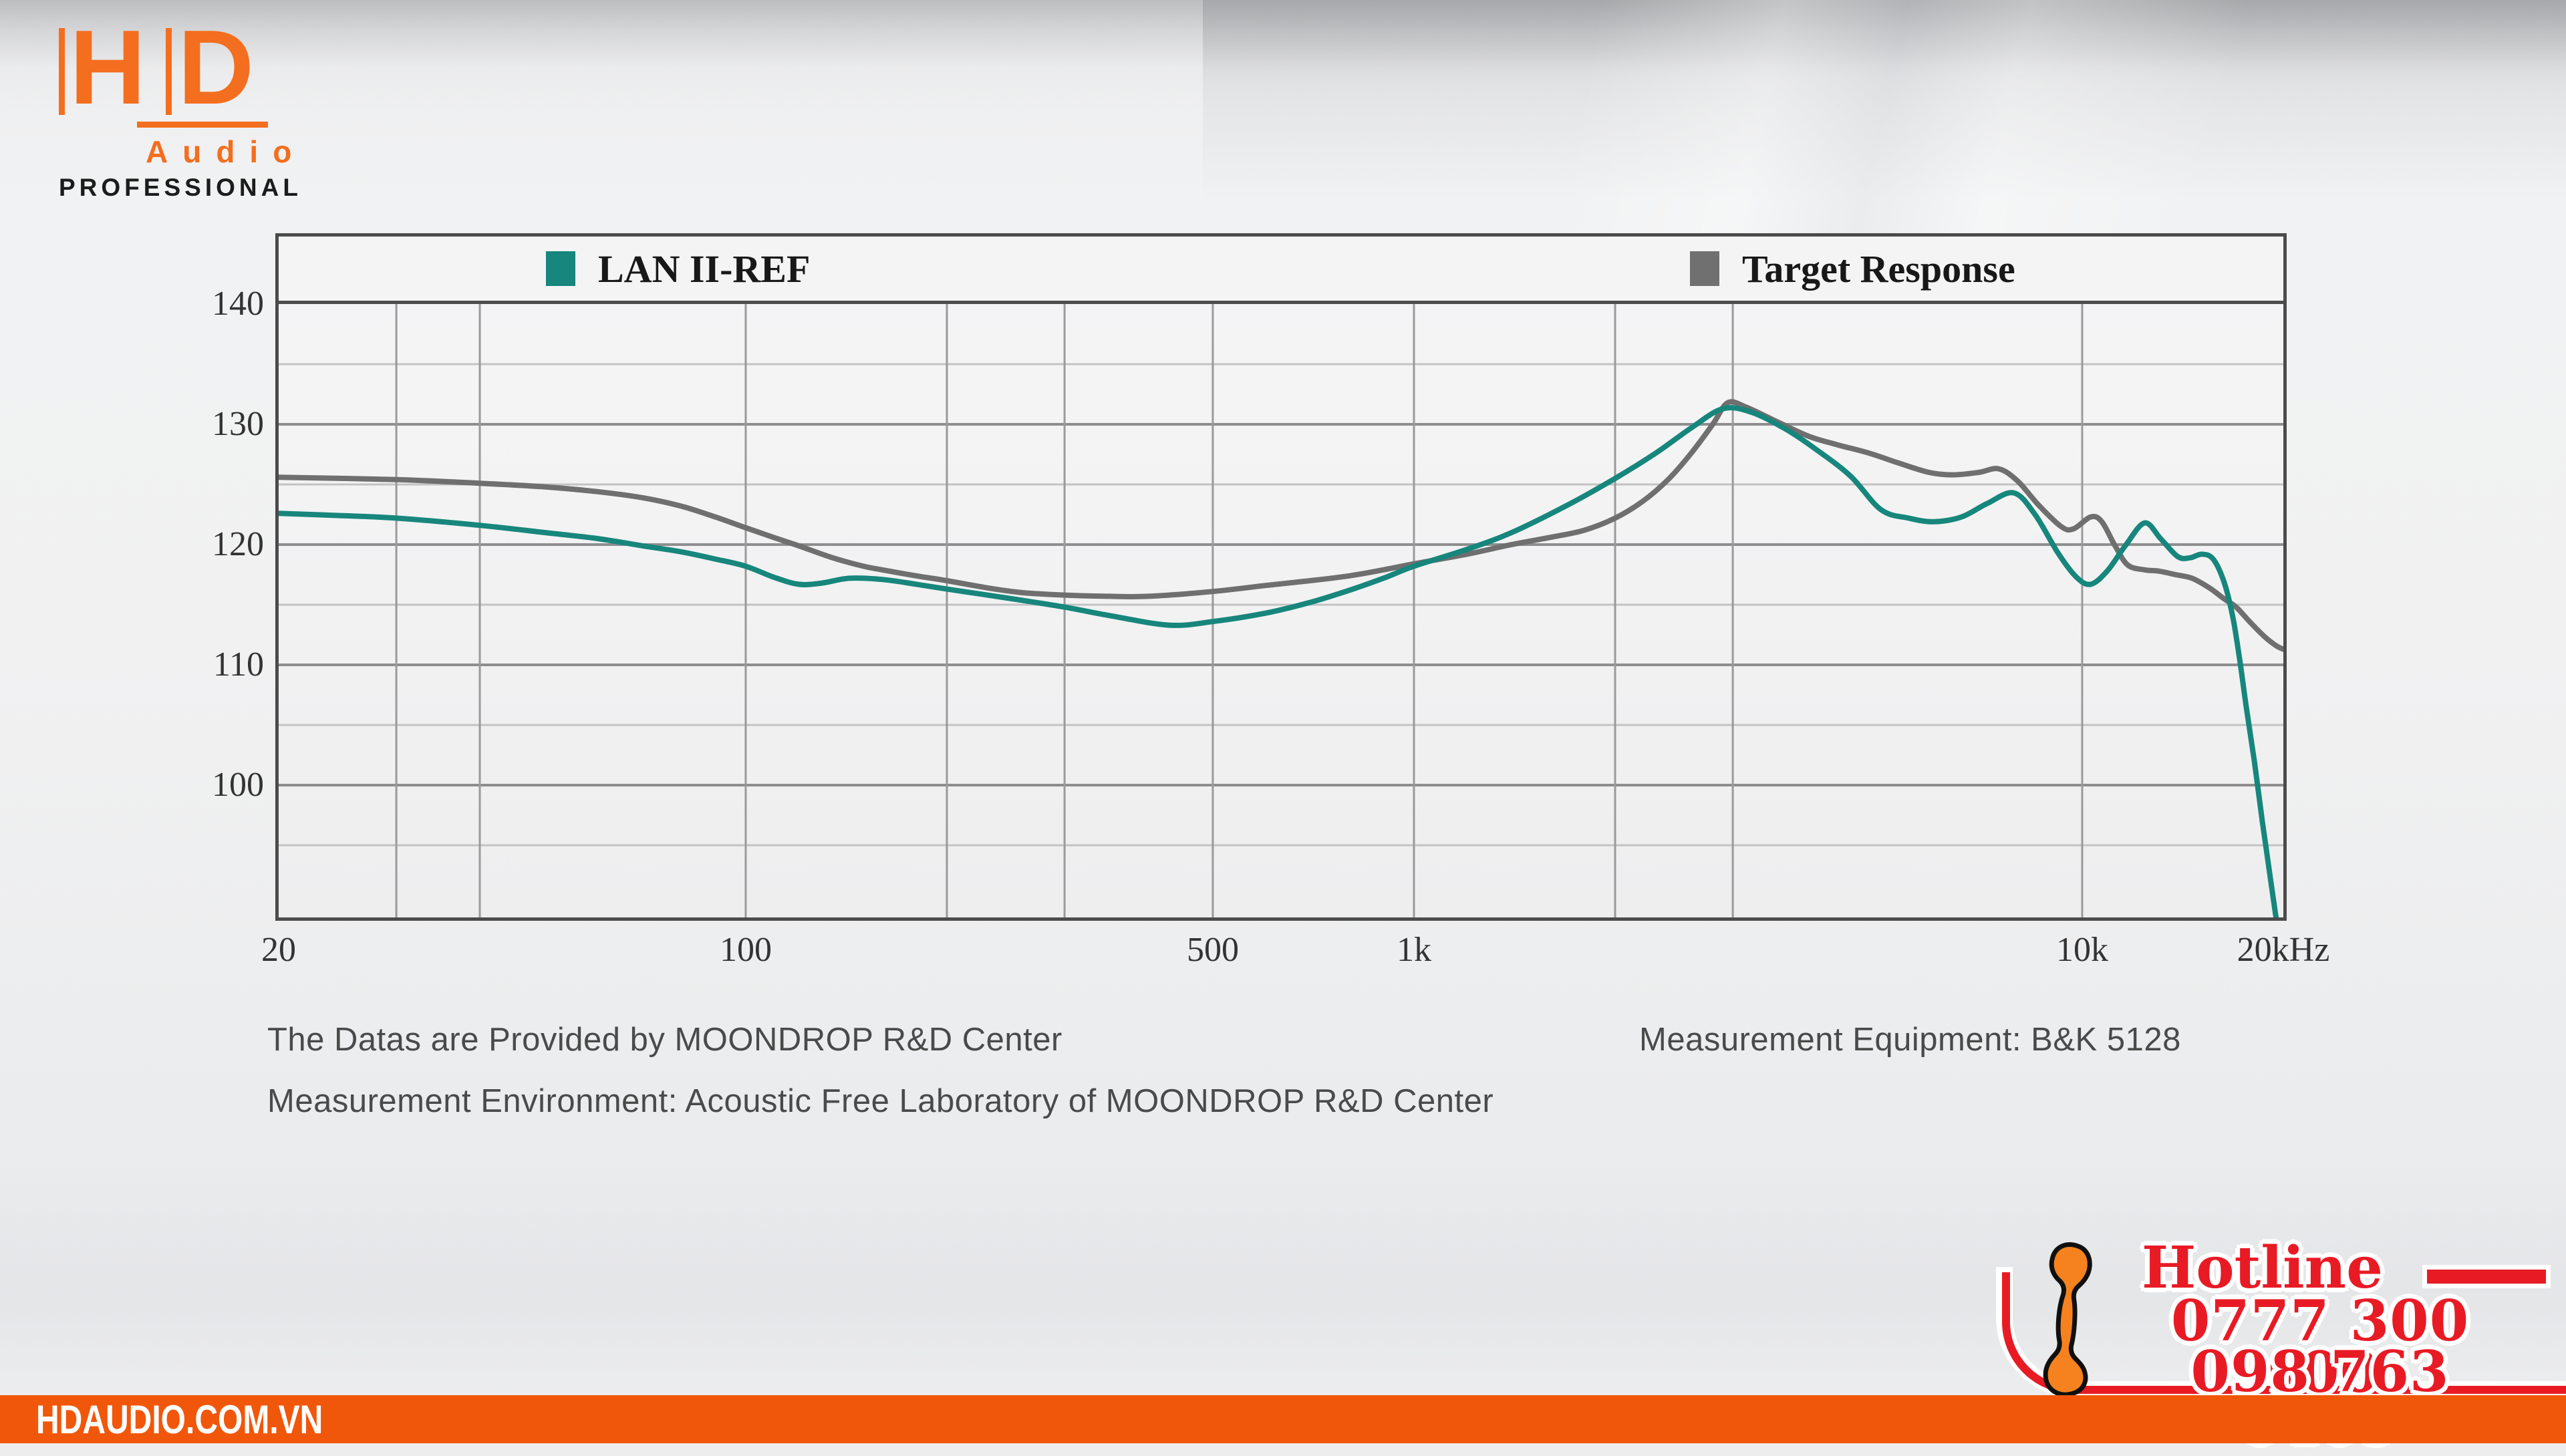  What do you see at coordinates (179, 1419) in the screenshot?
I see `footer-website: HDAUDIO.COM.VN` at bounding box center [179, 1419].